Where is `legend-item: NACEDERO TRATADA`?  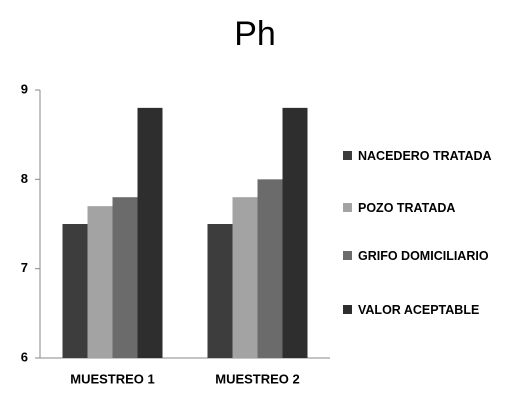 legend-item: NACEDERO TRATADA is located at coordinates (423, 156).